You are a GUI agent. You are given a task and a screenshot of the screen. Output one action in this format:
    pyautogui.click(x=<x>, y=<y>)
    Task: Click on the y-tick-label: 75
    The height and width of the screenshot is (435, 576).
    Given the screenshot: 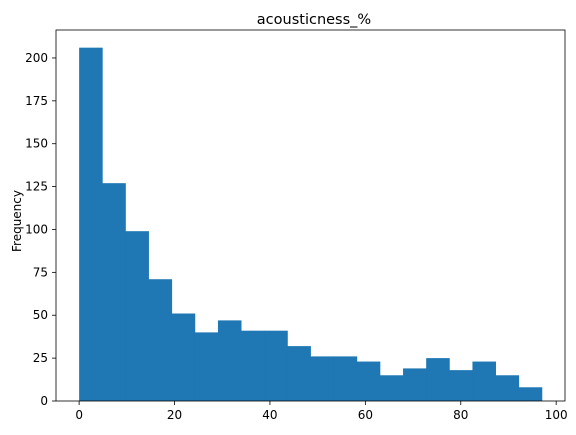 What is the action you would take?
    pyautogui.click(x=40, y=272)
    